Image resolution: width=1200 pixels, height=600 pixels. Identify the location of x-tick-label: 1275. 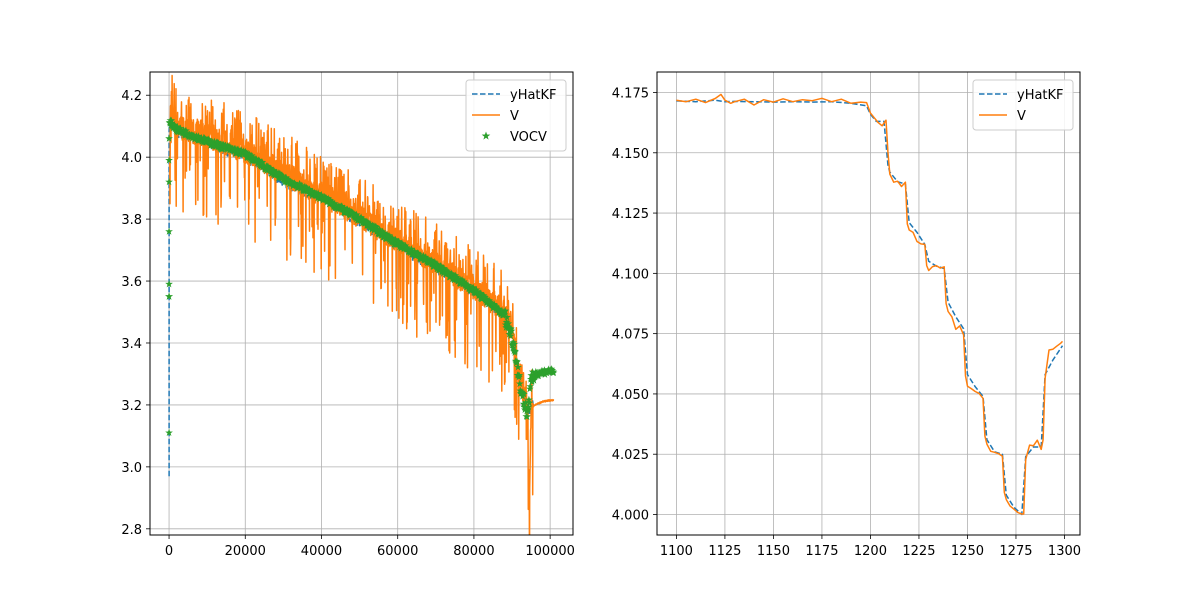
(1015, 551).